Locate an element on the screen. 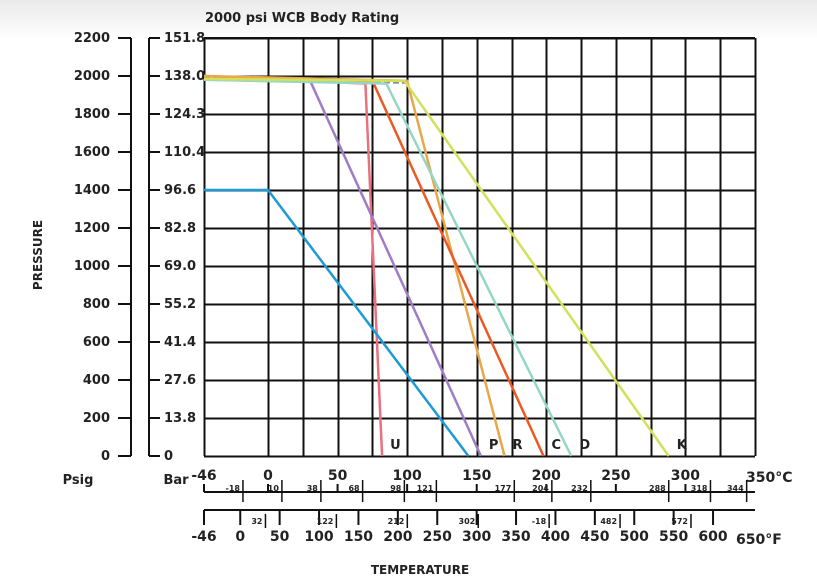 The width and height of the screenshot is (817, 580). bar-tick-label: 0 is located at coordinates (168, 456).